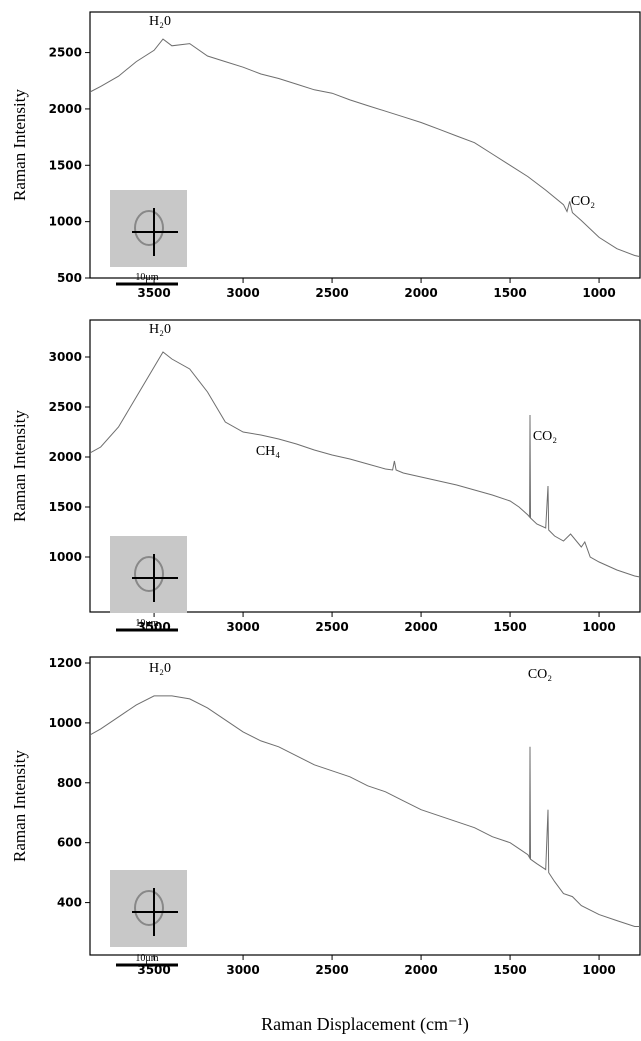 The image size is (641, 1041). What do you see at coordinates (365, 1024) in the screenshot?
I see `x-axis-label: Raman Displacement (cm⁻¹)` at bounding box center [365, 1024].